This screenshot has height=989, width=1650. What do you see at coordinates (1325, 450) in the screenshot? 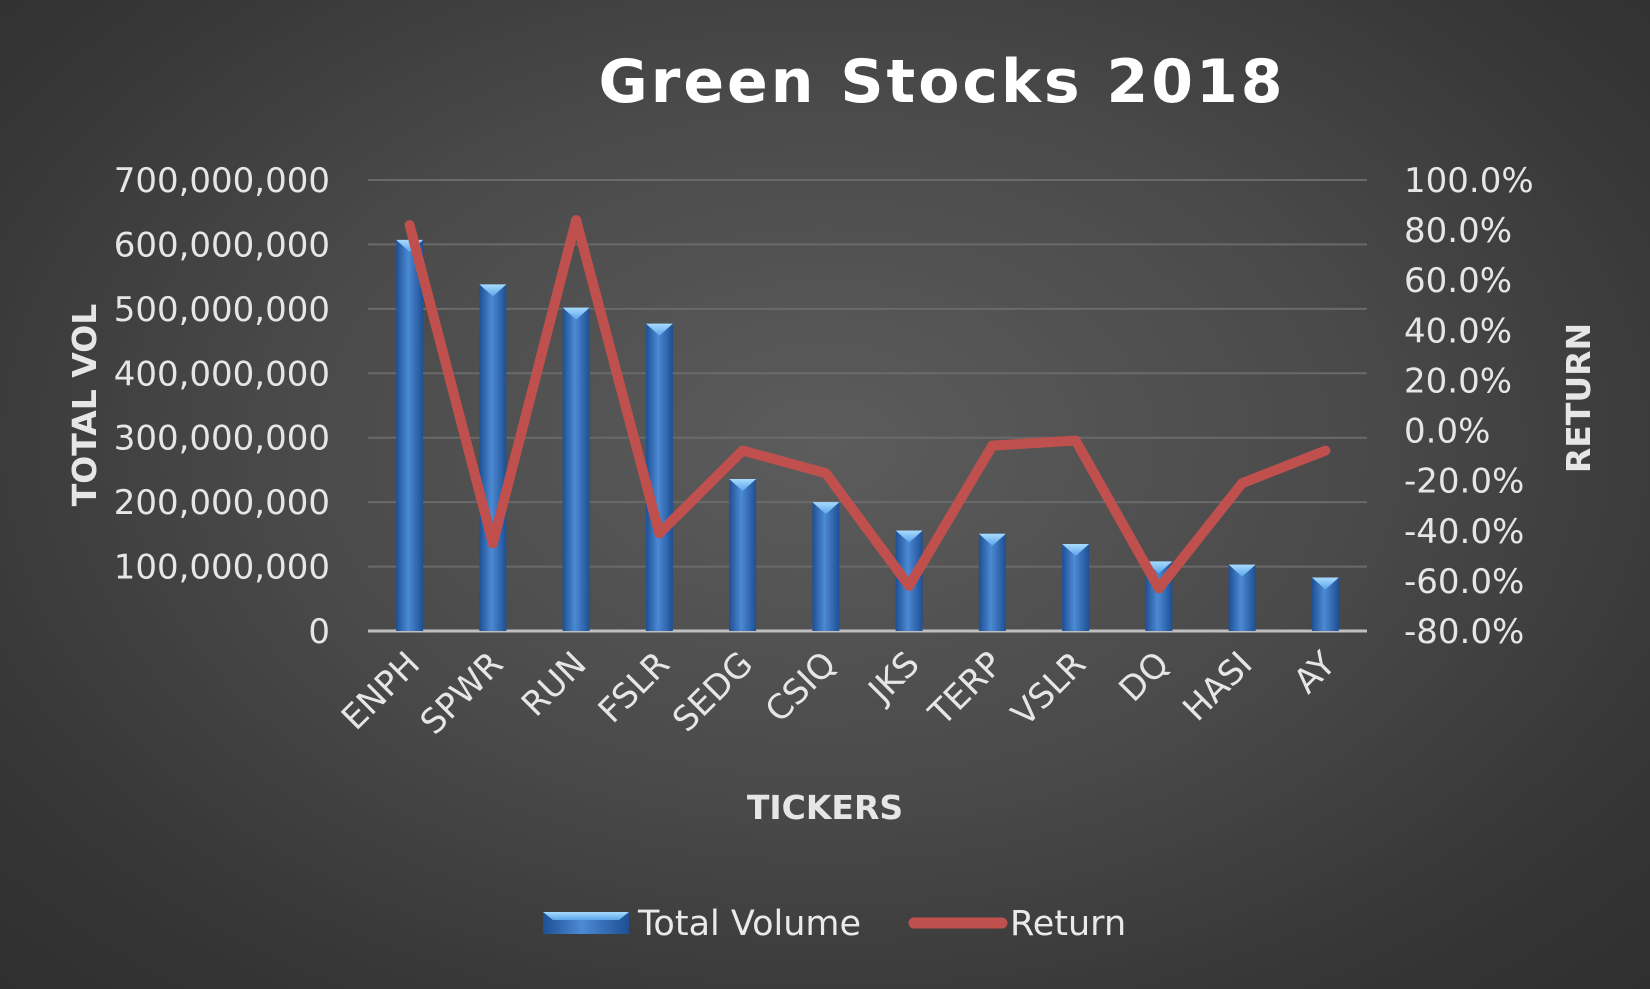
I see `return-point-ay` at bounding box center [1325, 450].